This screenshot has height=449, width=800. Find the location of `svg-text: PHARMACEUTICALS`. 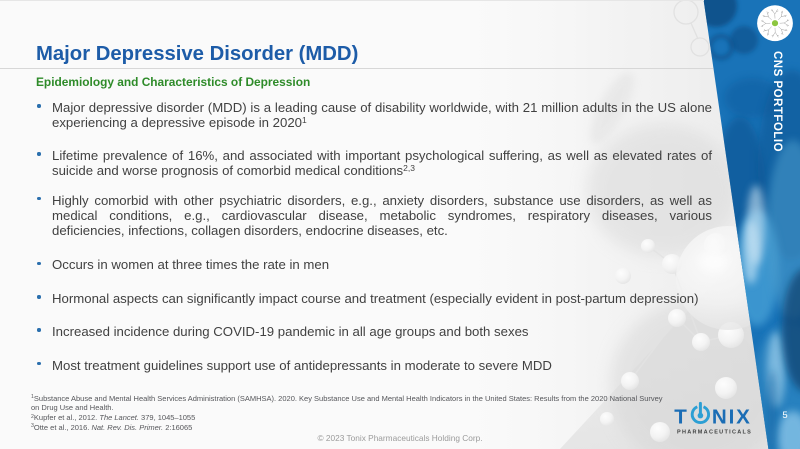

svg-text: PHARMACEUTICALS is located at coordinates (714, 433).